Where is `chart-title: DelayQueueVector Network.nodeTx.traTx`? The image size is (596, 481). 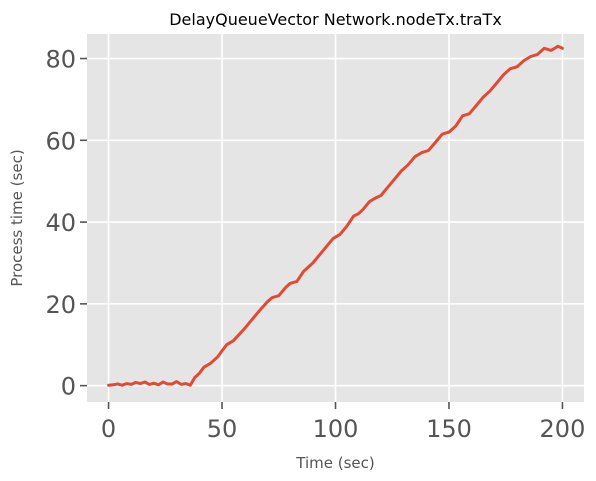
chart-title: DelayQueueVector Network.nodeTx.traTx is located at coordinates (335, 19).